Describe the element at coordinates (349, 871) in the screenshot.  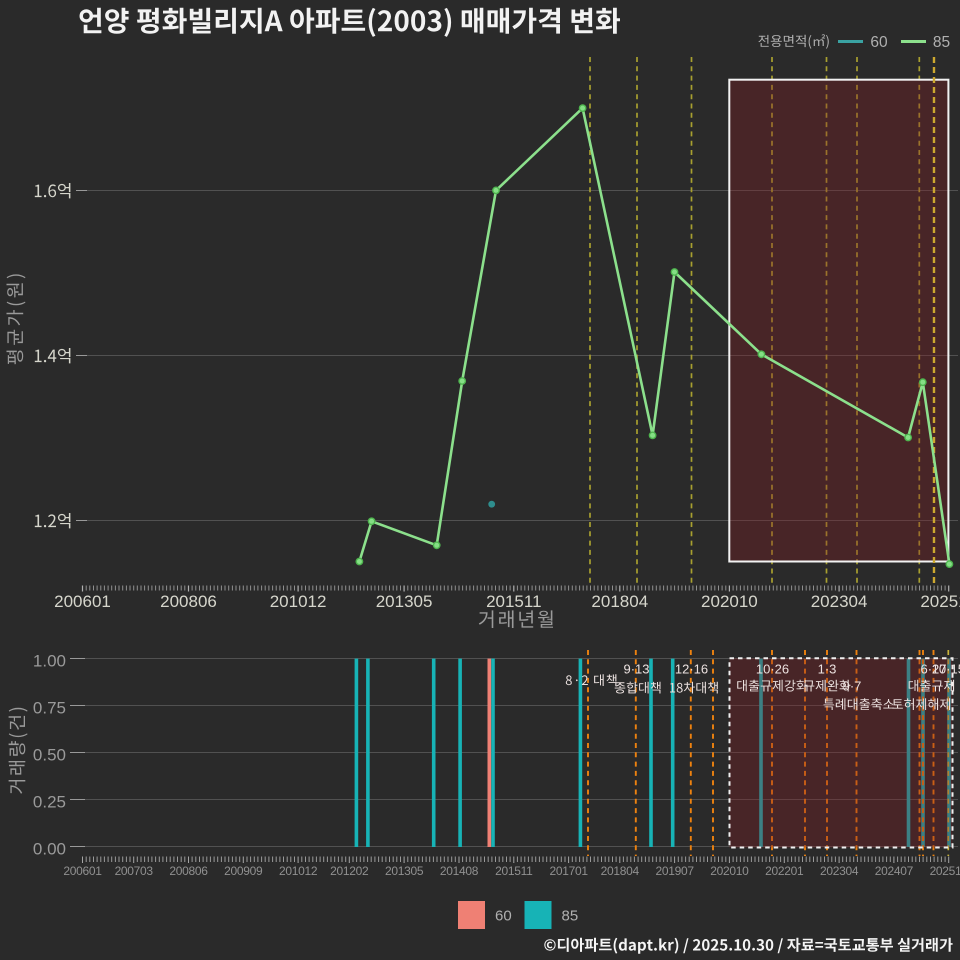
I see `svg-text: 201202` at that location.